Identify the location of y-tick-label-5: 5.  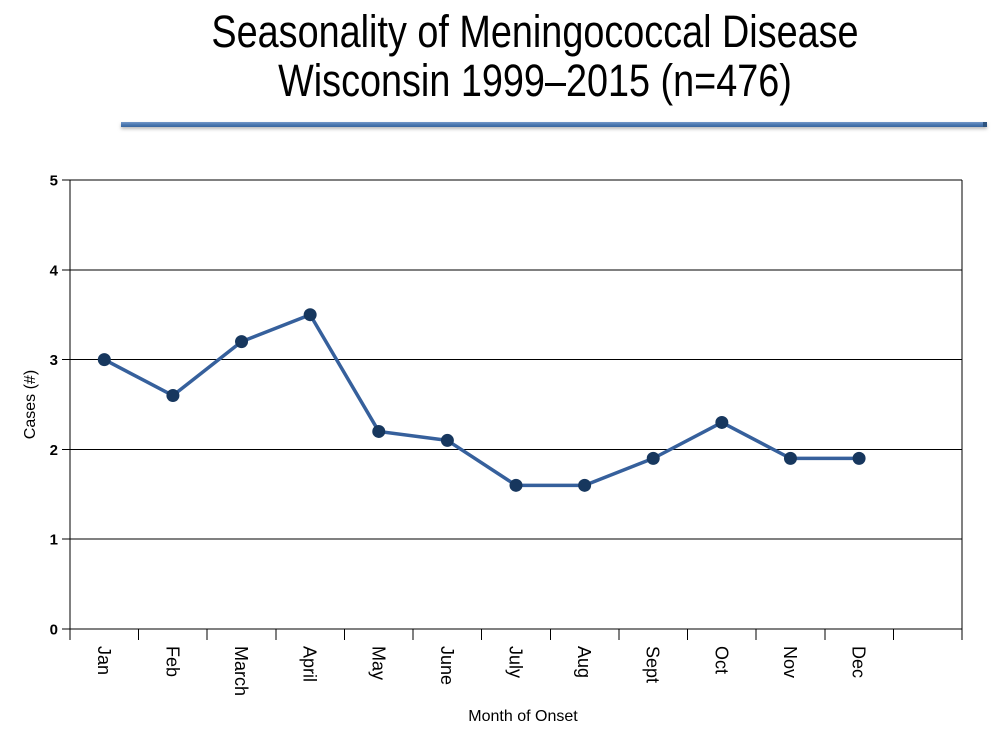
(54, 181).